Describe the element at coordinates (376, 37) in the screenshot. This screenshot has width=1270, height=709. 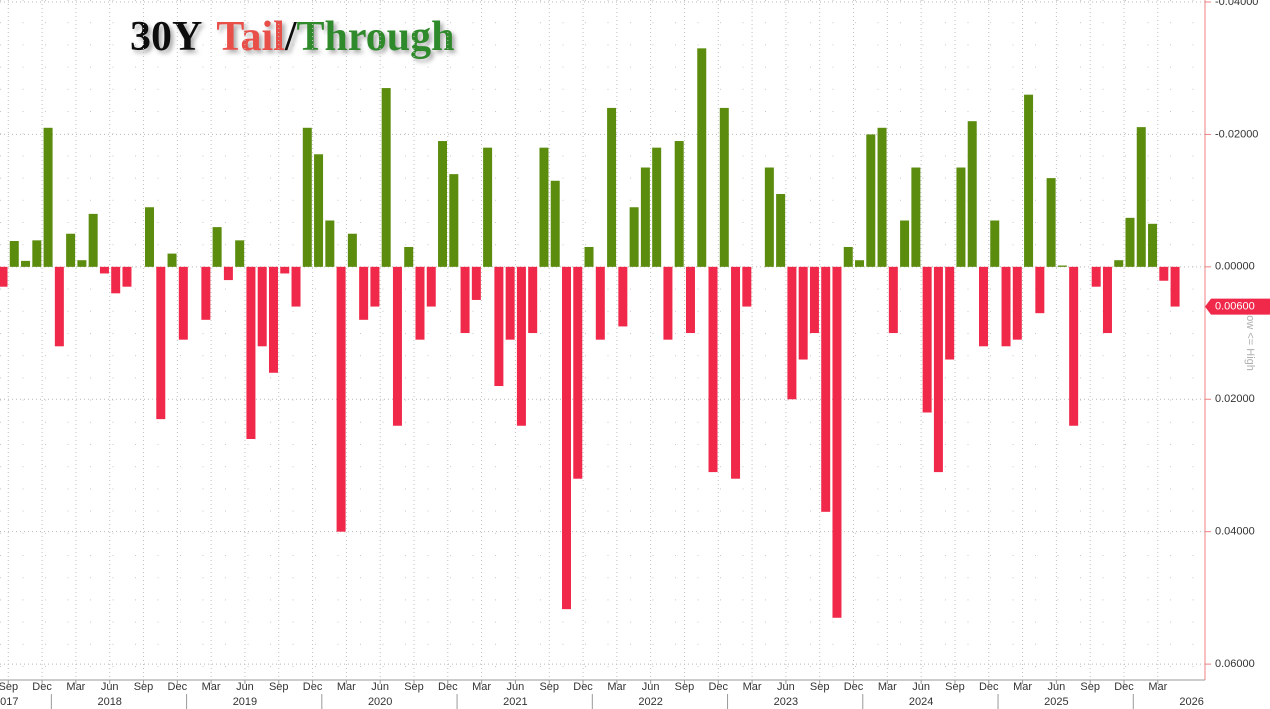
I see `title-part: Through` at that location.